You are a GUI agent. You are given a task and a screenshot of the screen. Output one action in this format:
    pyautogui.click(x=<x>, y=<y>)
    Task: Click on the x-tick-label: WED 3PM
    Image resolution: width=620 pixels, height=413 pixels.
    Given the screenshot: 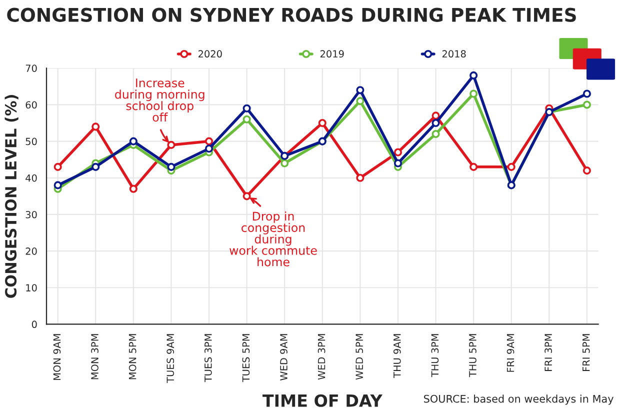 What is the action you would take?
    pyautogui.click(x=322, y=357)
    